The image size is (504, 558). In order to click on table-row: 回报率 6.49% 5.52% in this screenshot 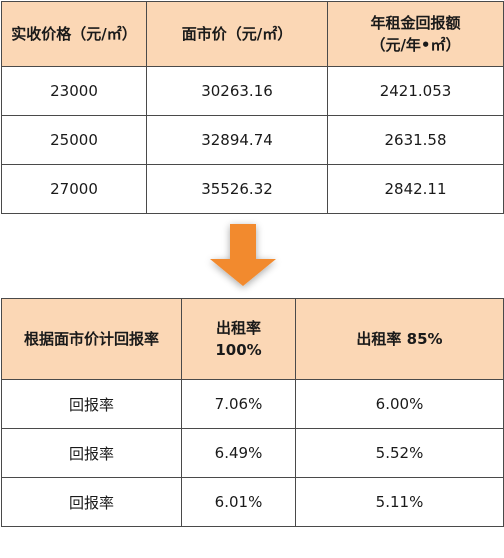, I will do `click(252, 453)`.